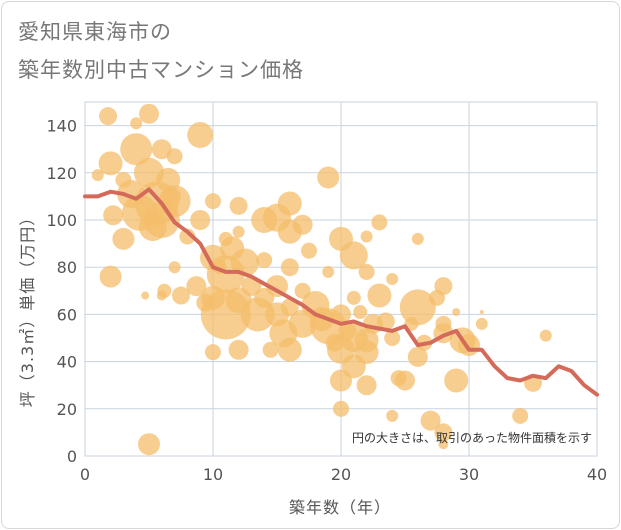  What do you see at coordinates (61, 126) in the screenshot?
I see `y-tick-label: 140` at bounding box center [61, 126].